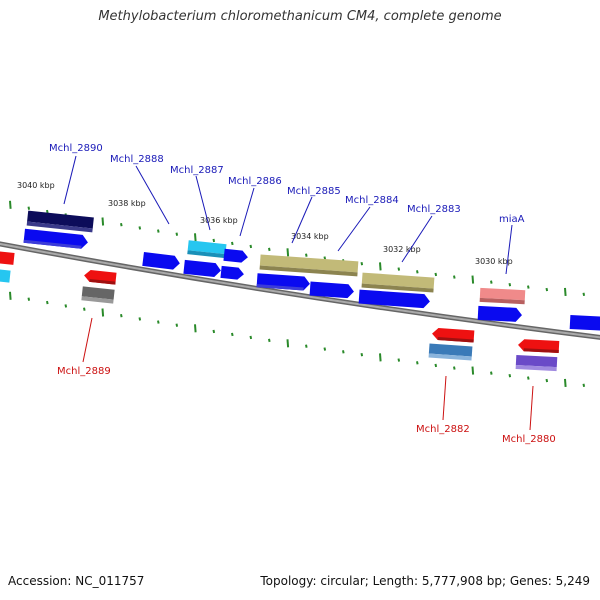 The width and height of the screenshot is (600, 600). Describe the element at coordinates (529, 439) in the screenshot. I see `gene-label-mchl-2880: Mchl_2880` at that location.